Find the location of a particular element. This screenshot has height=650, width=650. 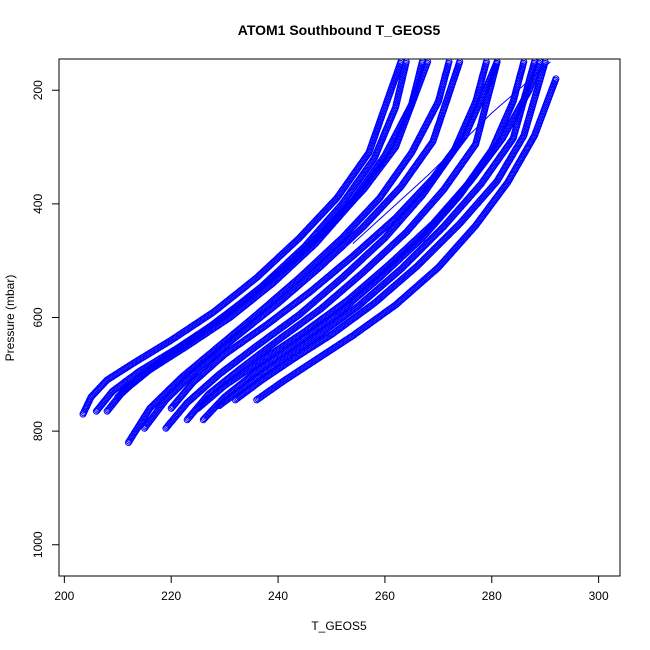

y-tick-label: 1000 is located at coordinates (38, 544).